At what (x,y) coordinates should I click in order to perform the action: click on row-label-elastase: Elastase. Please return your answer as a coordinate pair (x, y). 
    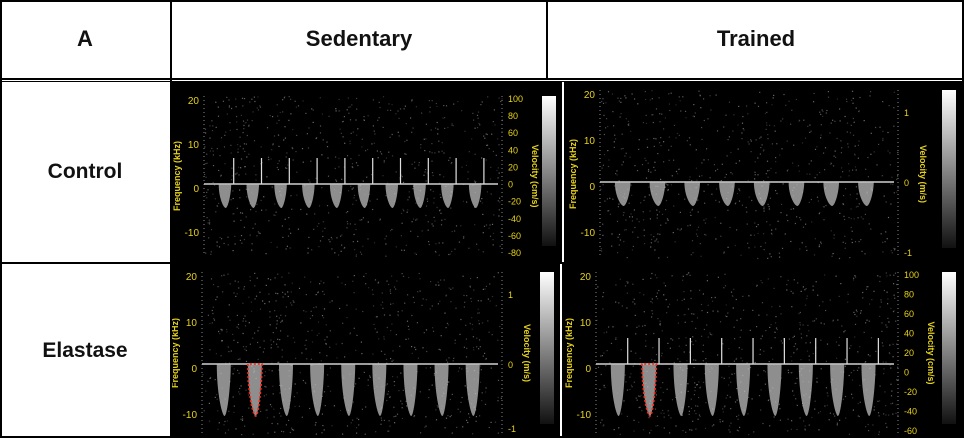
    Looking at the image, I should click on (85, 350).